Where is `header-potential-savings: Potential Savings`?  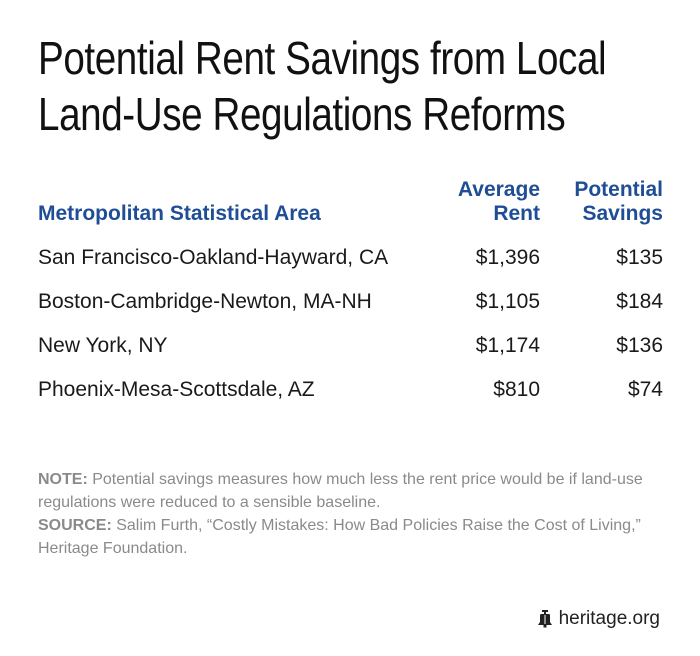 header-potential-savings: Potential Savings is located at coordinates (601, 207).